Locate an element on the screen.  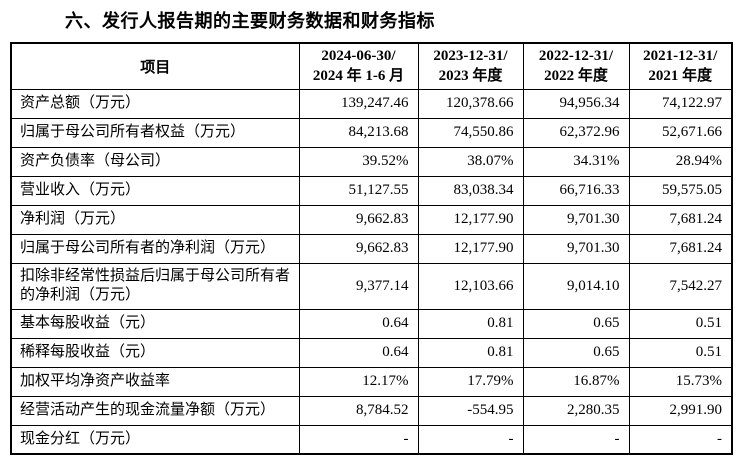
period-label: 2024 年 1-6 月 is located at coordinates (358, 76).